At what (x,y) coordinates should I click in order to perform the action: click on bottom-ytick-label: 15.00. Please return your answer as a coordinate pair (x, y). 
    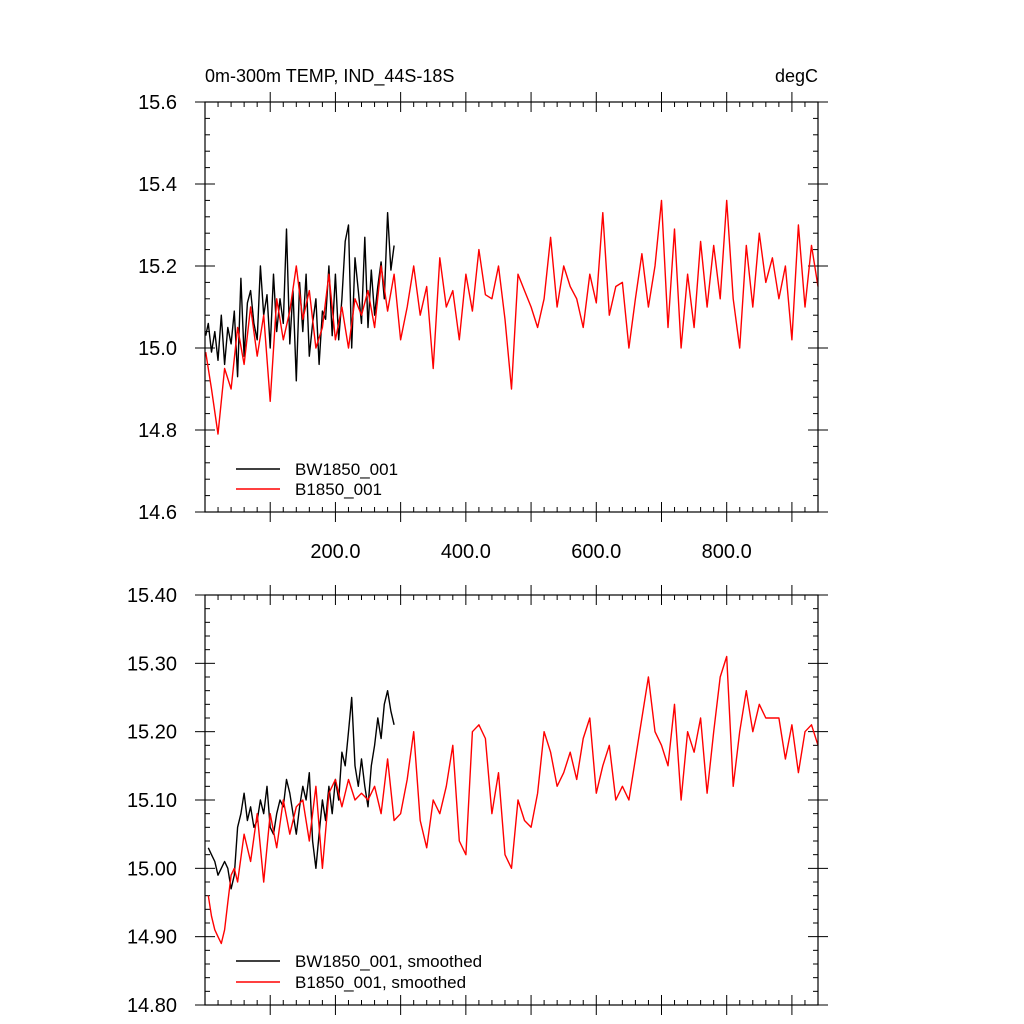
    Looking at the image, I should click on (152, 869).